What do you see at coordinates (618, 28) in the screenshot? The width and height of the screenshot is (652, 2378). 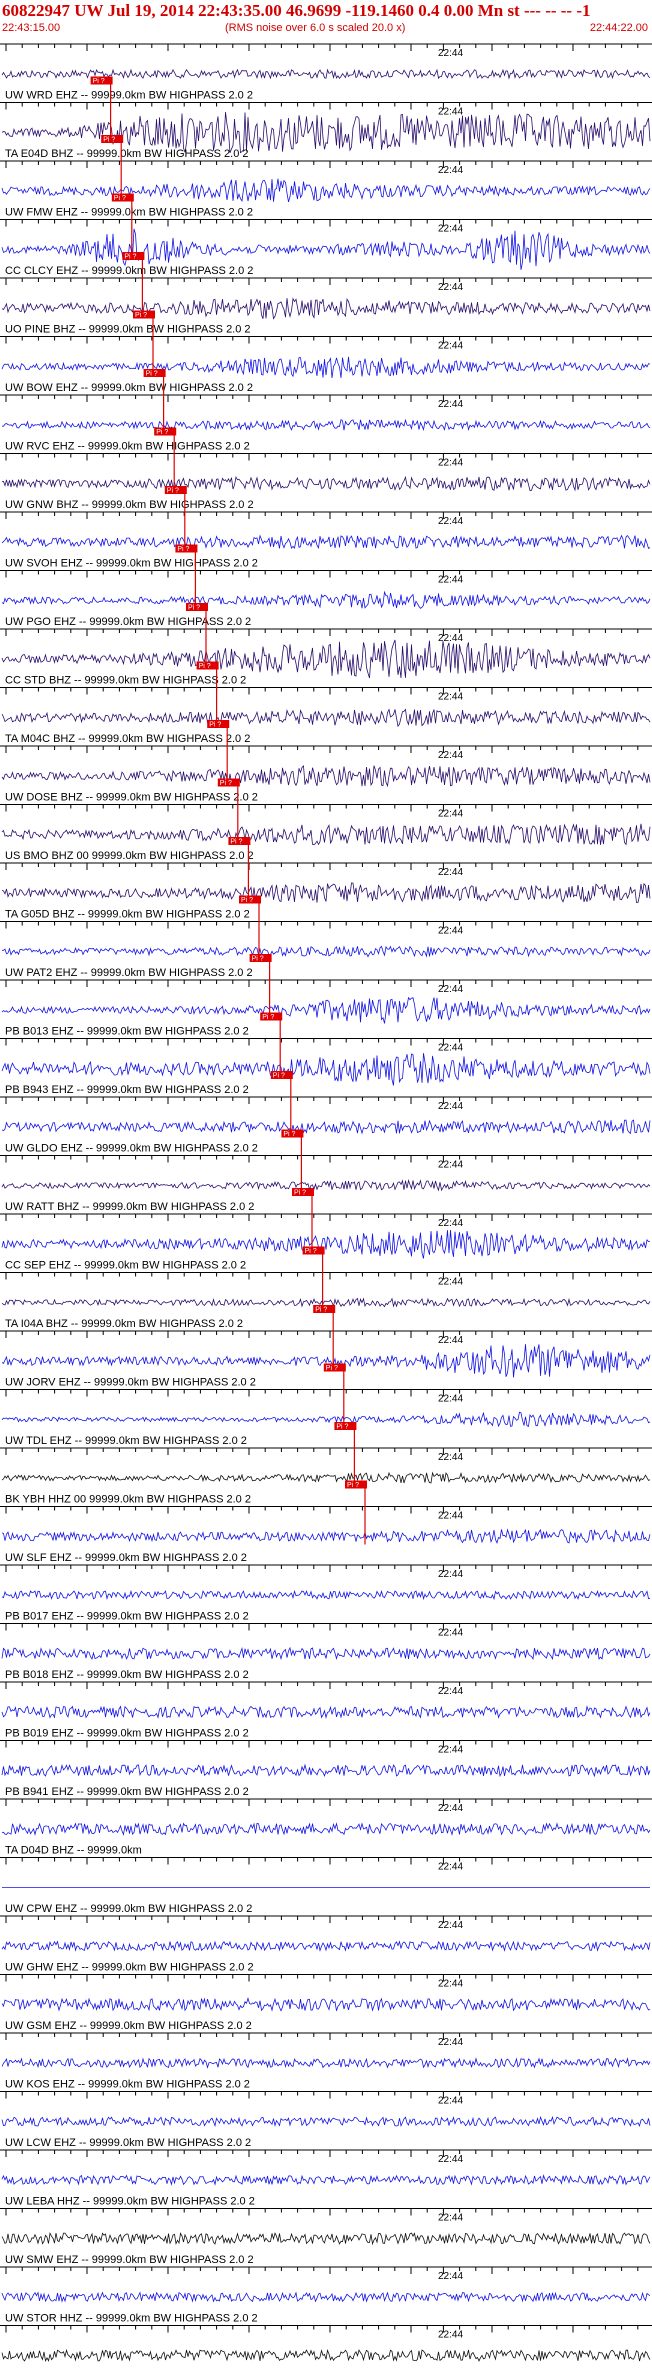 I see `end-time-label: 22:44:22.00` at bounding box center [618, 28].